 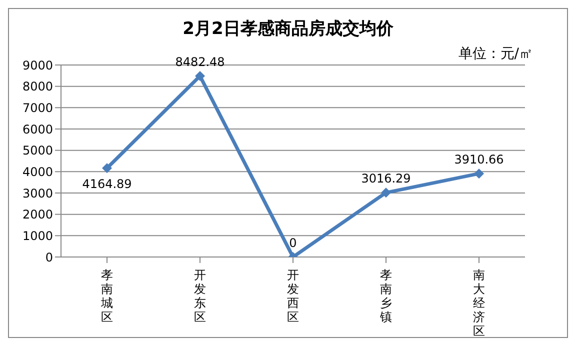 I want to click on data-label: 3910.66, so click(x=479, y=159).